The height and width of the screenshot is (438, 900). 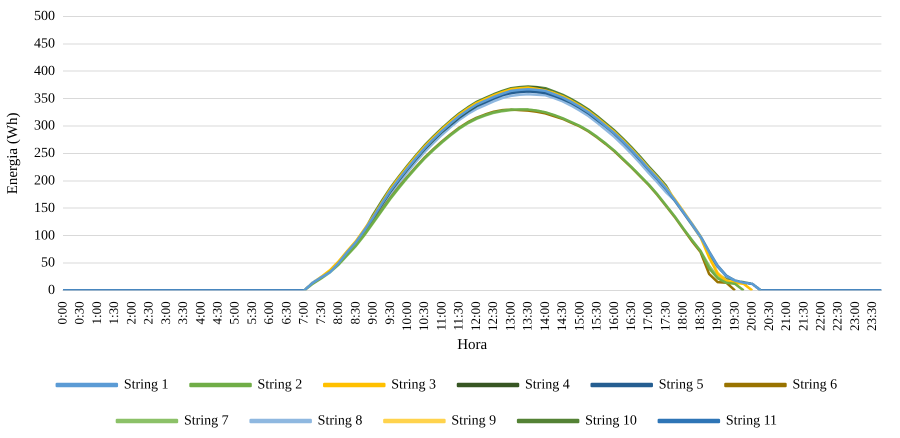 What do you see at coordinates (44, 154) in the screenshot?
I see `y-tick-label: 250` at bounding box center [44, 154].